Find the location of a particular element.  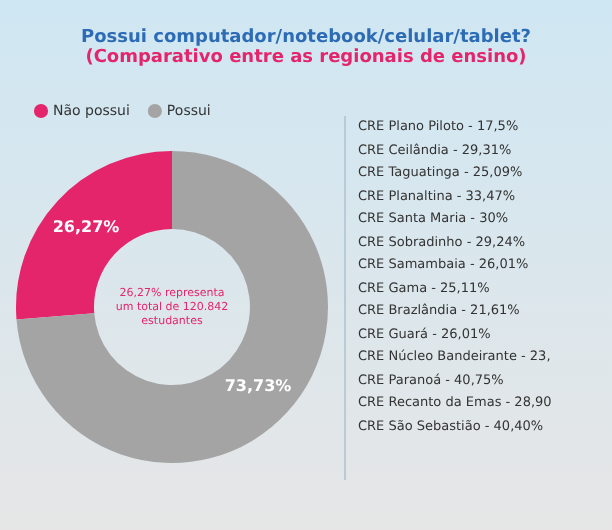

data-label: 73,73% is located at coordinates (258, 385).